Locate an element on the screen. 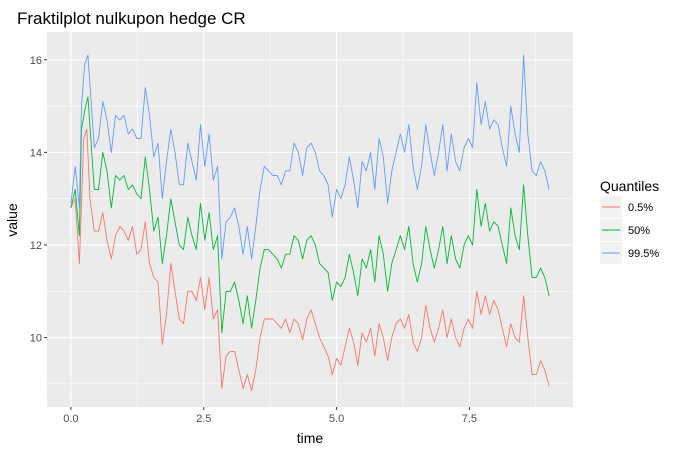 Image resolution: width=679 pixels, height=450 pixels. x-axis-title: time is located at coordinates (310, 438).